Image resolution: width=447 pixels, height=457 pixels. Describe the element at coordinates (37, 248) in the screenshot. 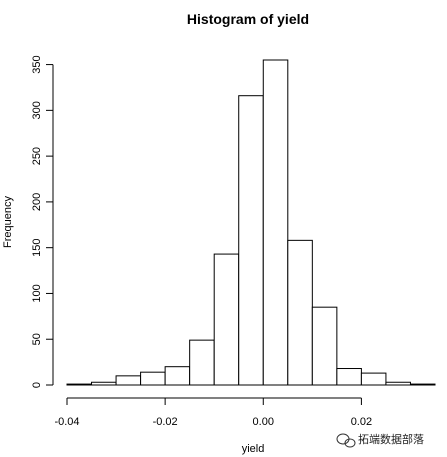

I see `y-tick-label: 150` at that location.